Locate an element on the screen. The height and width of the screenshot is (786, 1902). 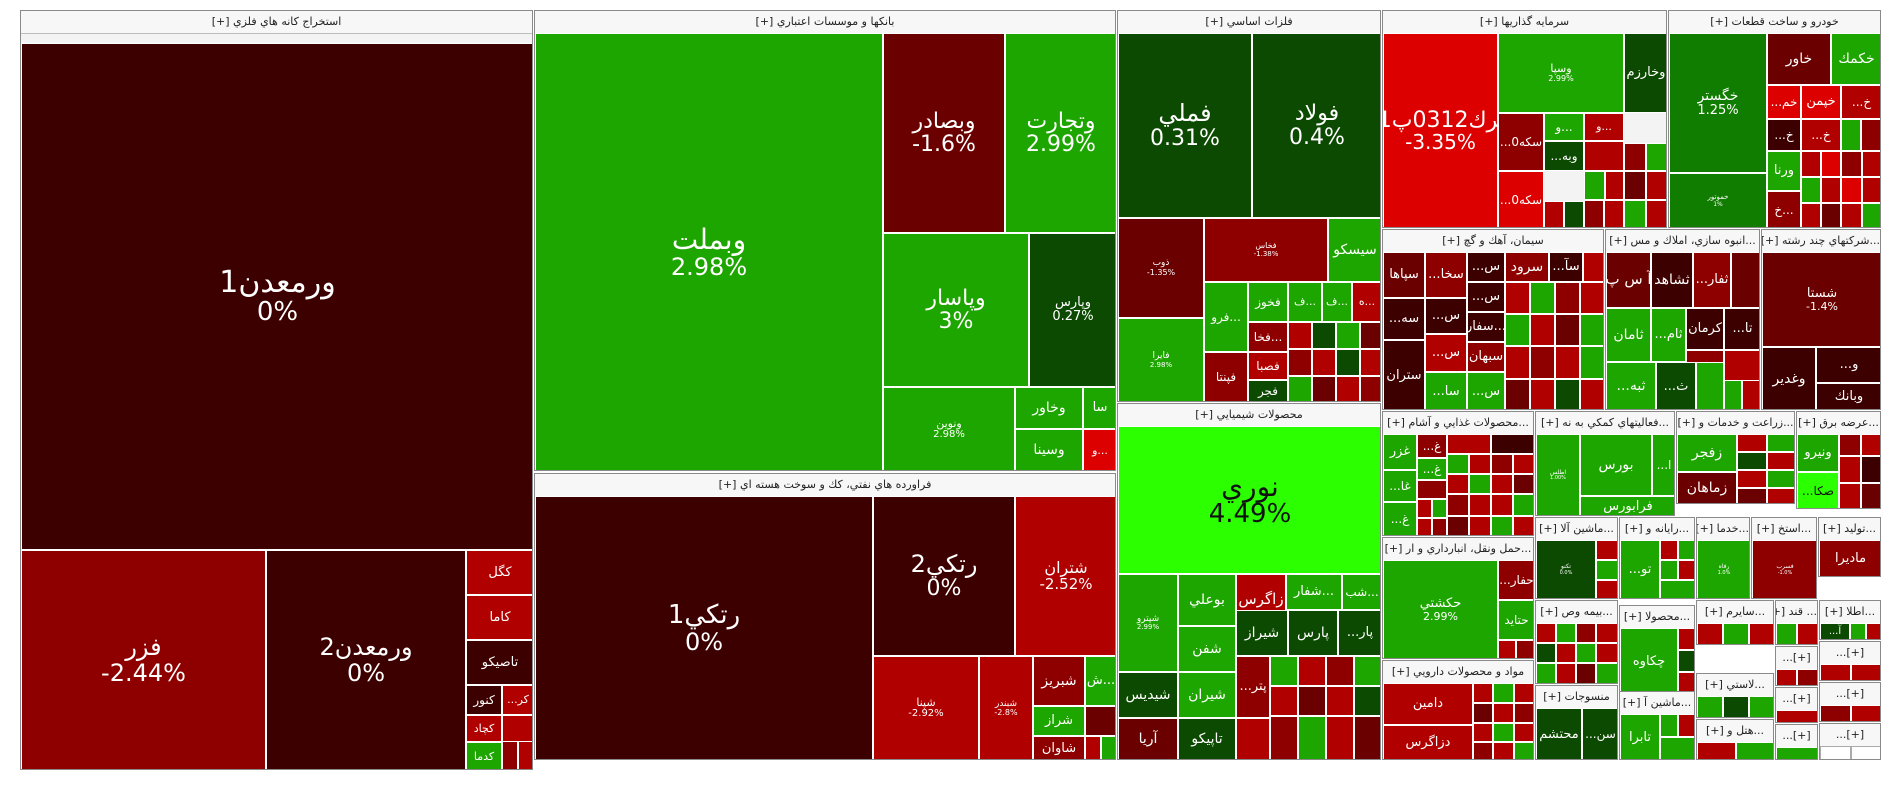
sector-title: سيمان، آهك و گچ [+] is located at coordinates (1493, 241).